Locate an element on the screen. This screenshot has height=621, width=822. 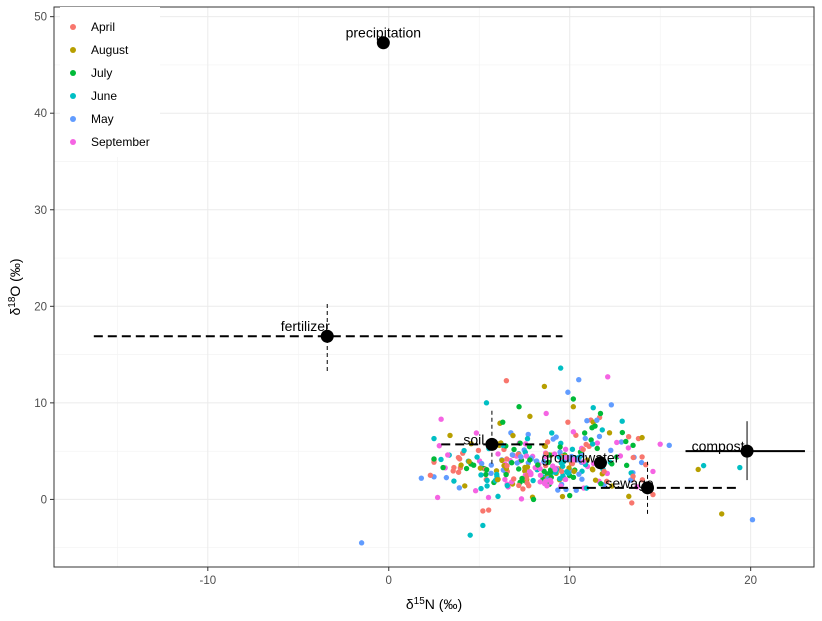
source-label: compost is located at coordinates (718, 446).